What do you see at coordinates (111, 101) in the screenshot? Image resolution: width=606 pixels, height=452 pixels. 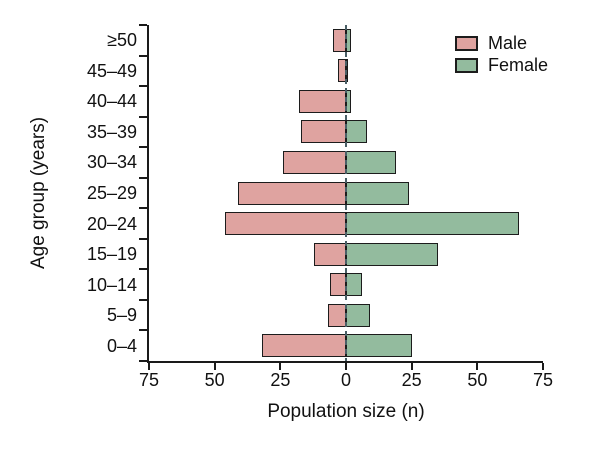 I see `y-category-label-40-44: 40–44` at bounding box center [111, 101].